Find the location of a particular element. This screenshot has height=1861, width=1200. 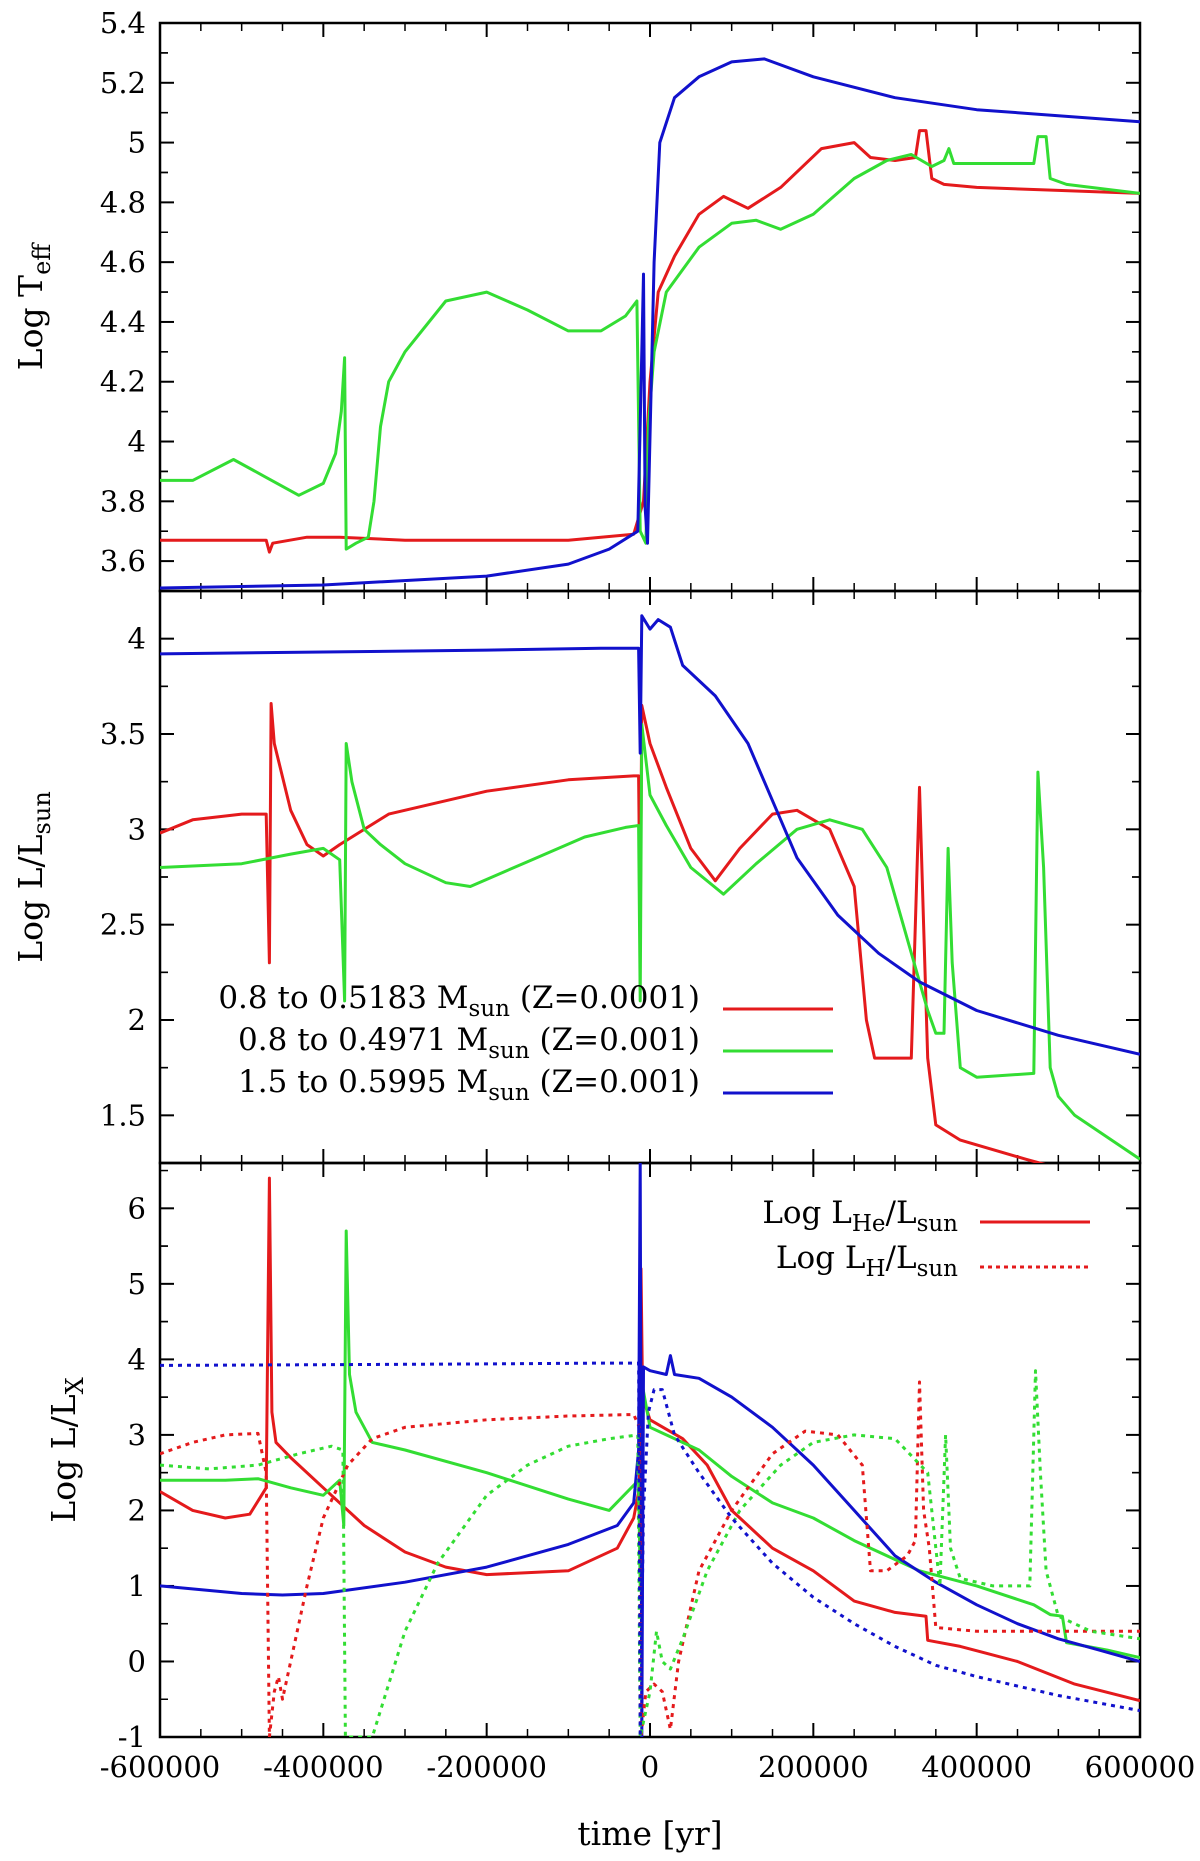

top-ytick-label: 4.8 is located at coordinates (123, 202).